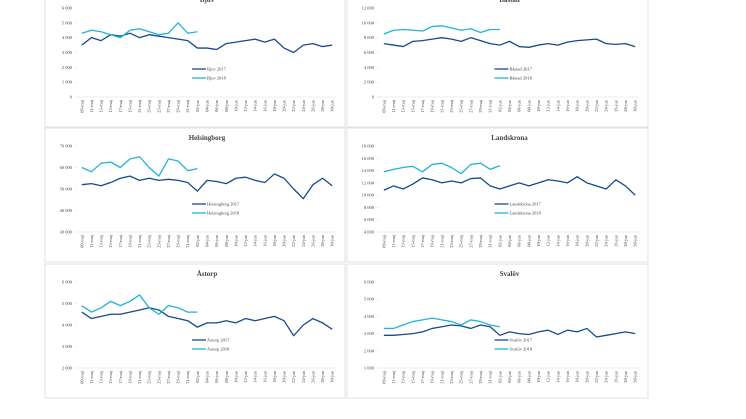 The height and width of the screenshot is (419, 746). What do you see at coordinates (67, 52) in the screenshot?
I see `y-tick-label: 3 000` at bounding box center [67, 52].